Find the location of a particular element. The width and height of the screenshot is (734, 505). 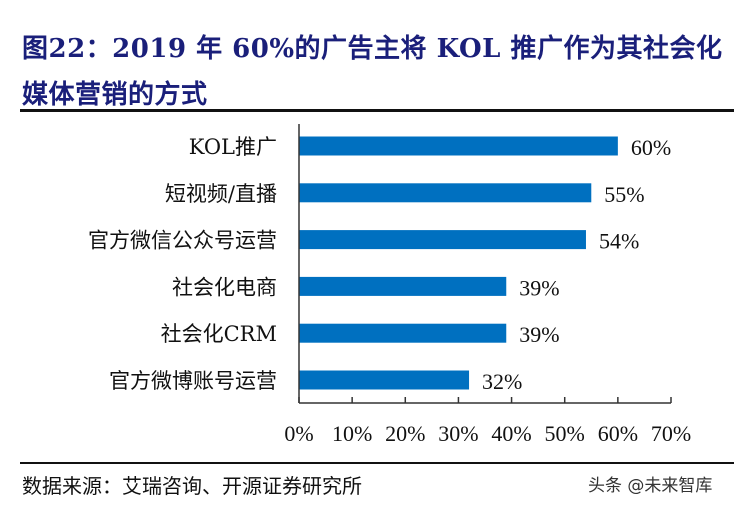

chart-title-line2: 媒体营销的方式 is located at coordinates (115, 95).